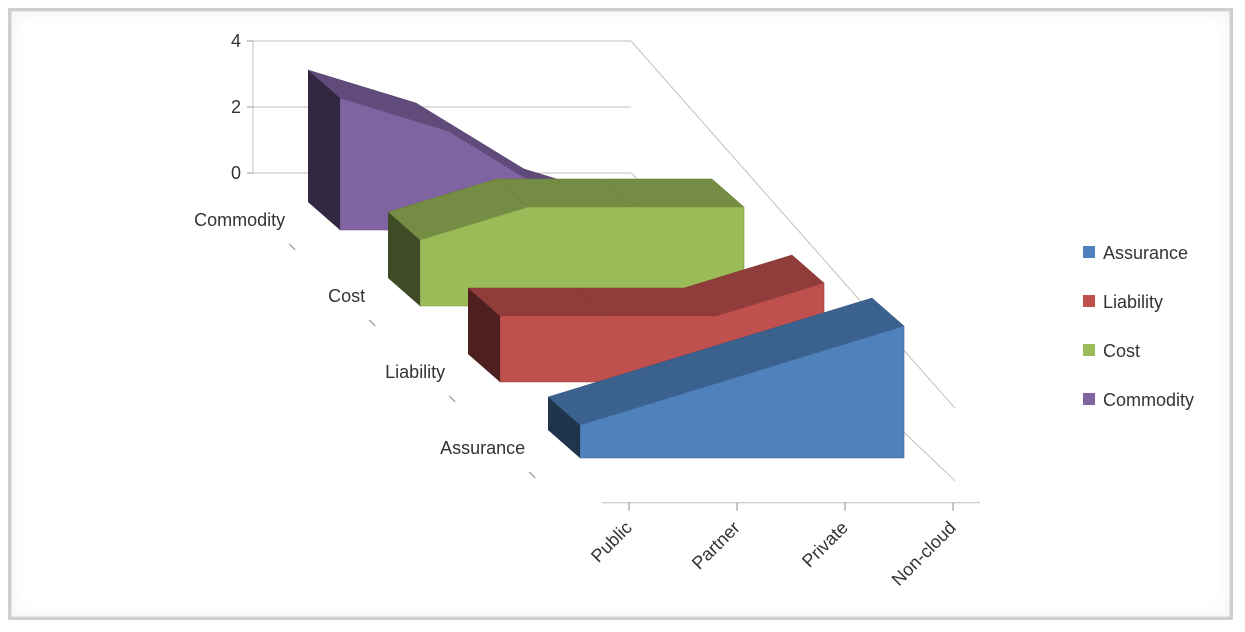 The width and height of the screenshot is (1245, 632). What do you see at coordinates (1145, 253) in the screenshot?
I see `legend-entry: Assurance` at bounding box center [1145, 253].